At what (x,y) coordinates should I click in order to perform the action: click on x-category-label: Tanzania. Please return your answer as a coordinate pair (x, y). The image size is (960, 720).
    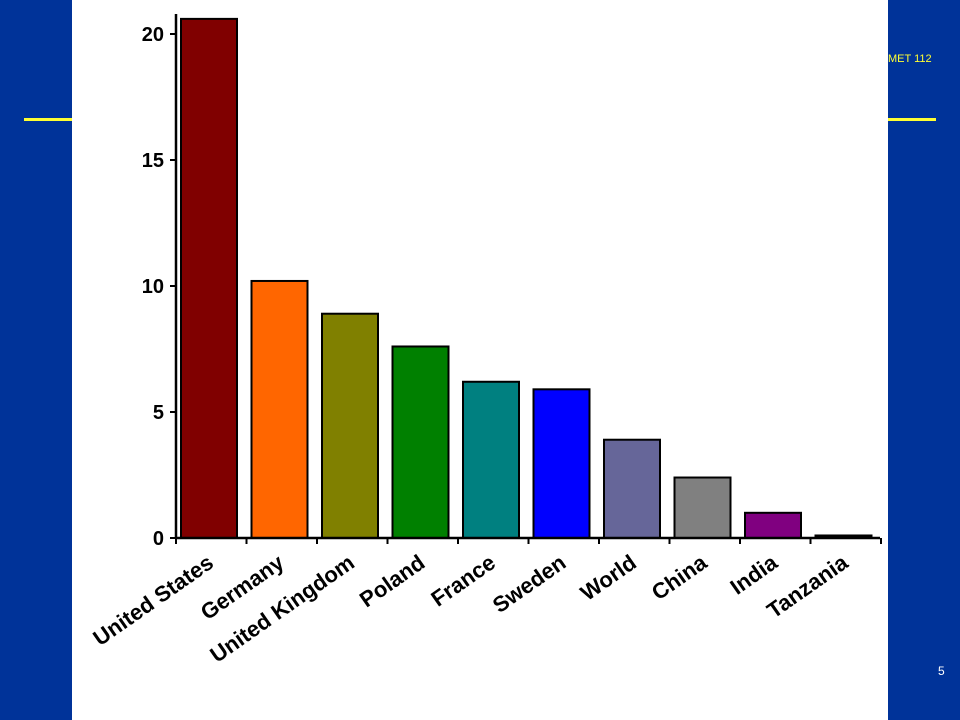
    Looking at the image, I should click on (807, 586).